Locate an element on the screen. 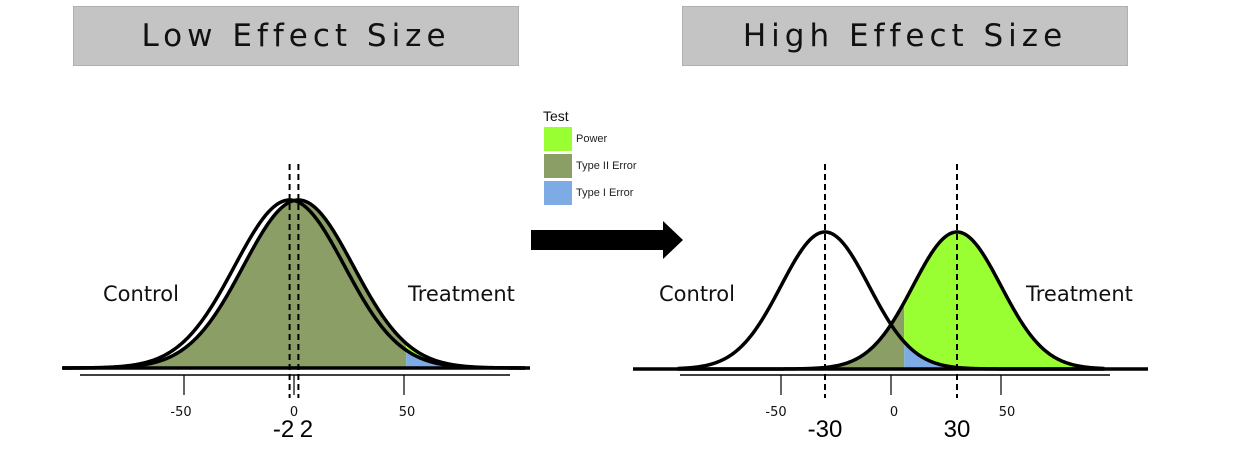  legend-title: Test is located at coordinates (556, 116).